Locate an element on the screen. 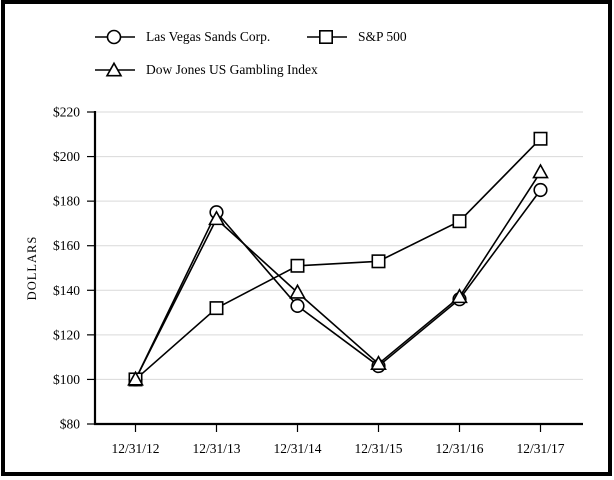  legend-item-sp-500: S&P 500 is located at coordinates (357, 37).